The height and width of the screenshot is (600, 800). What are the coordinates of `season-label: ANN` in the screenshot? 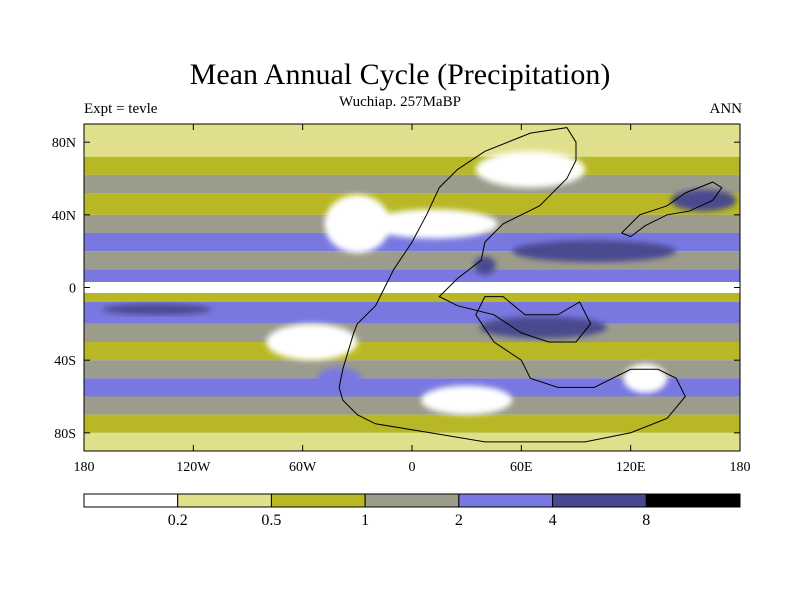 It's located at (726, 109).